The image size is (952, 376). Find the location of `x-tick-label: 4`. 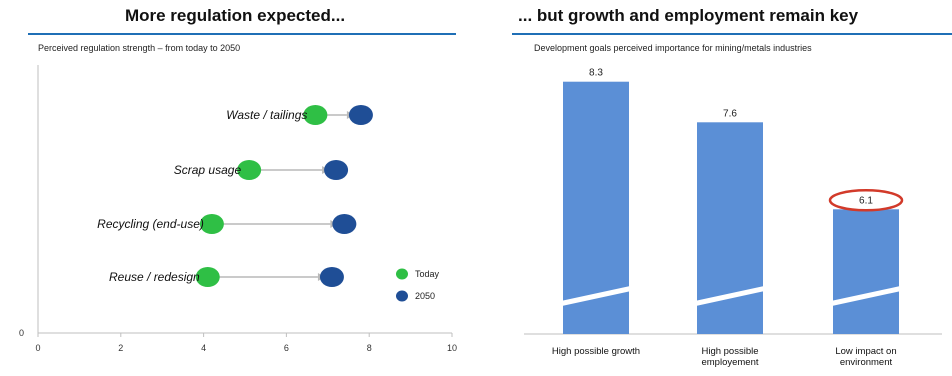

x-tick-label: 4 is located at coordinates (203, 348).